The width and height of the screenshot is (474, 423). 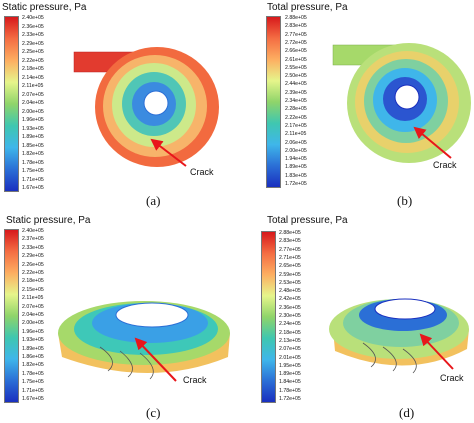 What do you see at coordinates (296, 175) in the screenshot?
I see `colorbar-tick-label: 1.83e+05` at bounding box center [296, 175].